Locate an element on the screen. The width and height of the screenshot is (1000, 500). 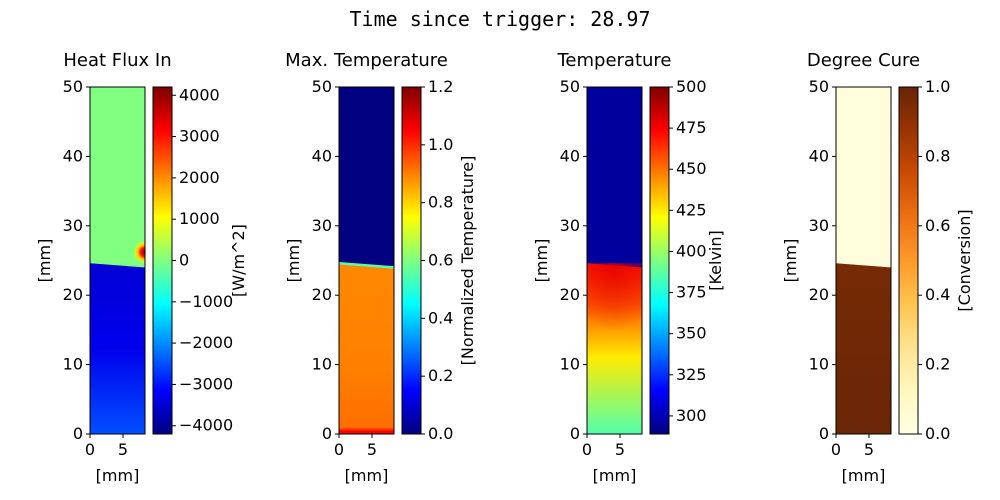
colorbar-tick-label: −2000 is located at coordinates (206, 342).